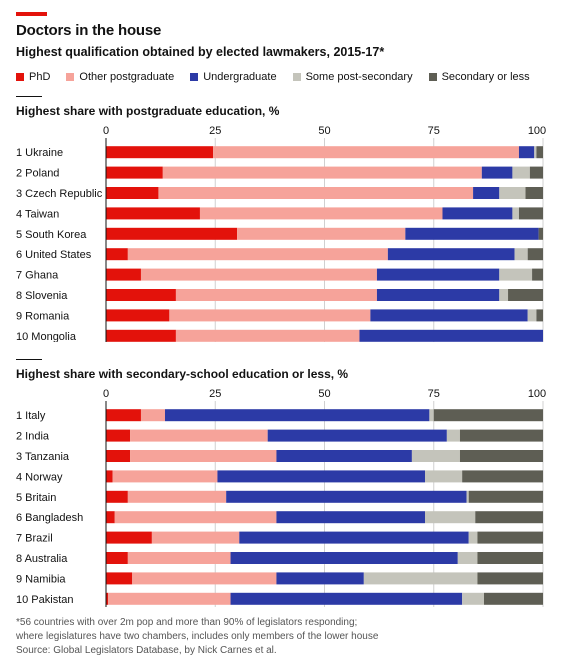 The height and width of the screenshot is (663, 584). Describe the element at coordinates (40, 77) in the screenshot. I see `legend-label: PhD` at that location.